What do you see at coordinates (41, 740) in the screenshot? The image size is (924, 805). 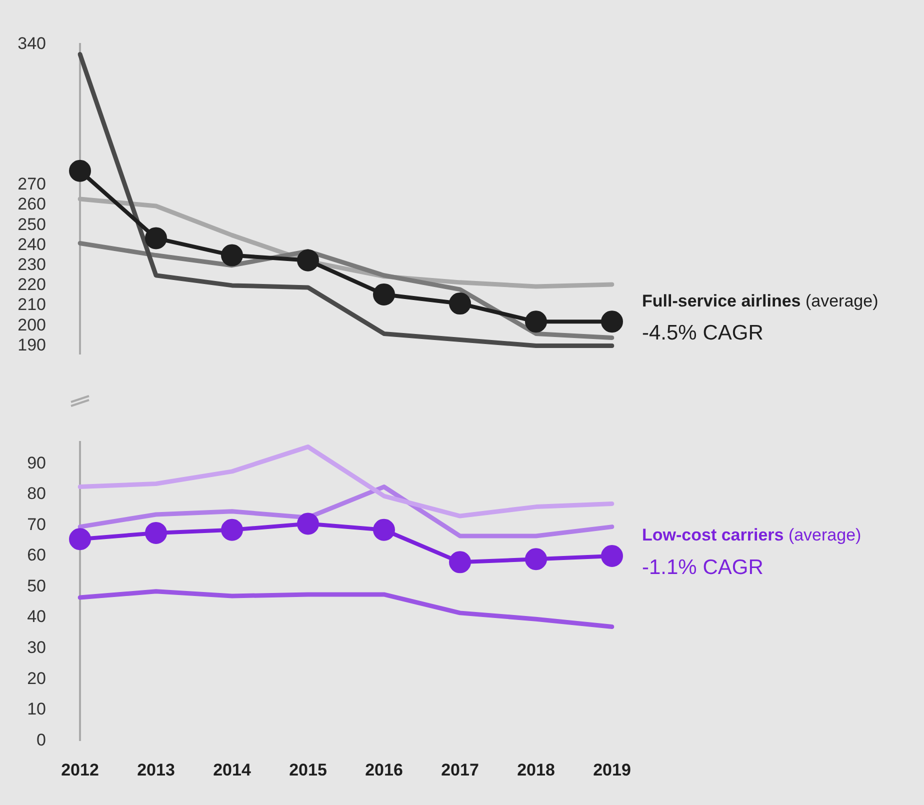 I see `y-tick-label: 0` at bounding box center [41, 740].